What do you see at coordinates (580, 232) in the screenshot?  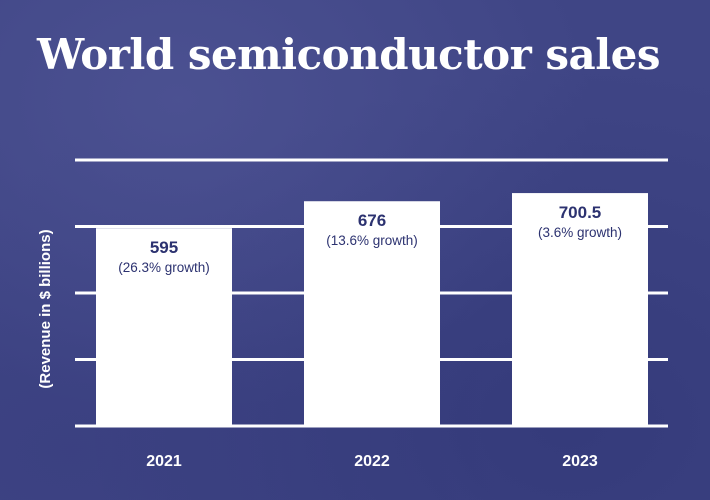 I see `bar-growth-label: (3.6% growth)` at bounding box center [580, 232].